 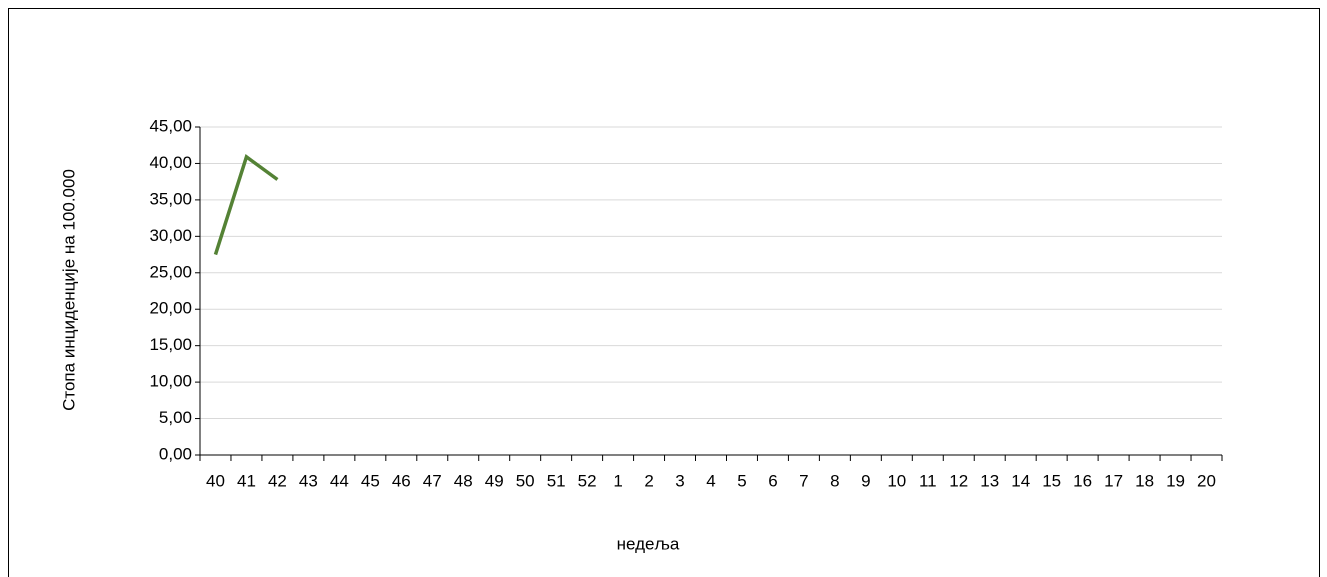 What do you see at coordinates (215, 480) in the screenshot?
I see `x-tick-label: 40` at bounding box center [215, 480].